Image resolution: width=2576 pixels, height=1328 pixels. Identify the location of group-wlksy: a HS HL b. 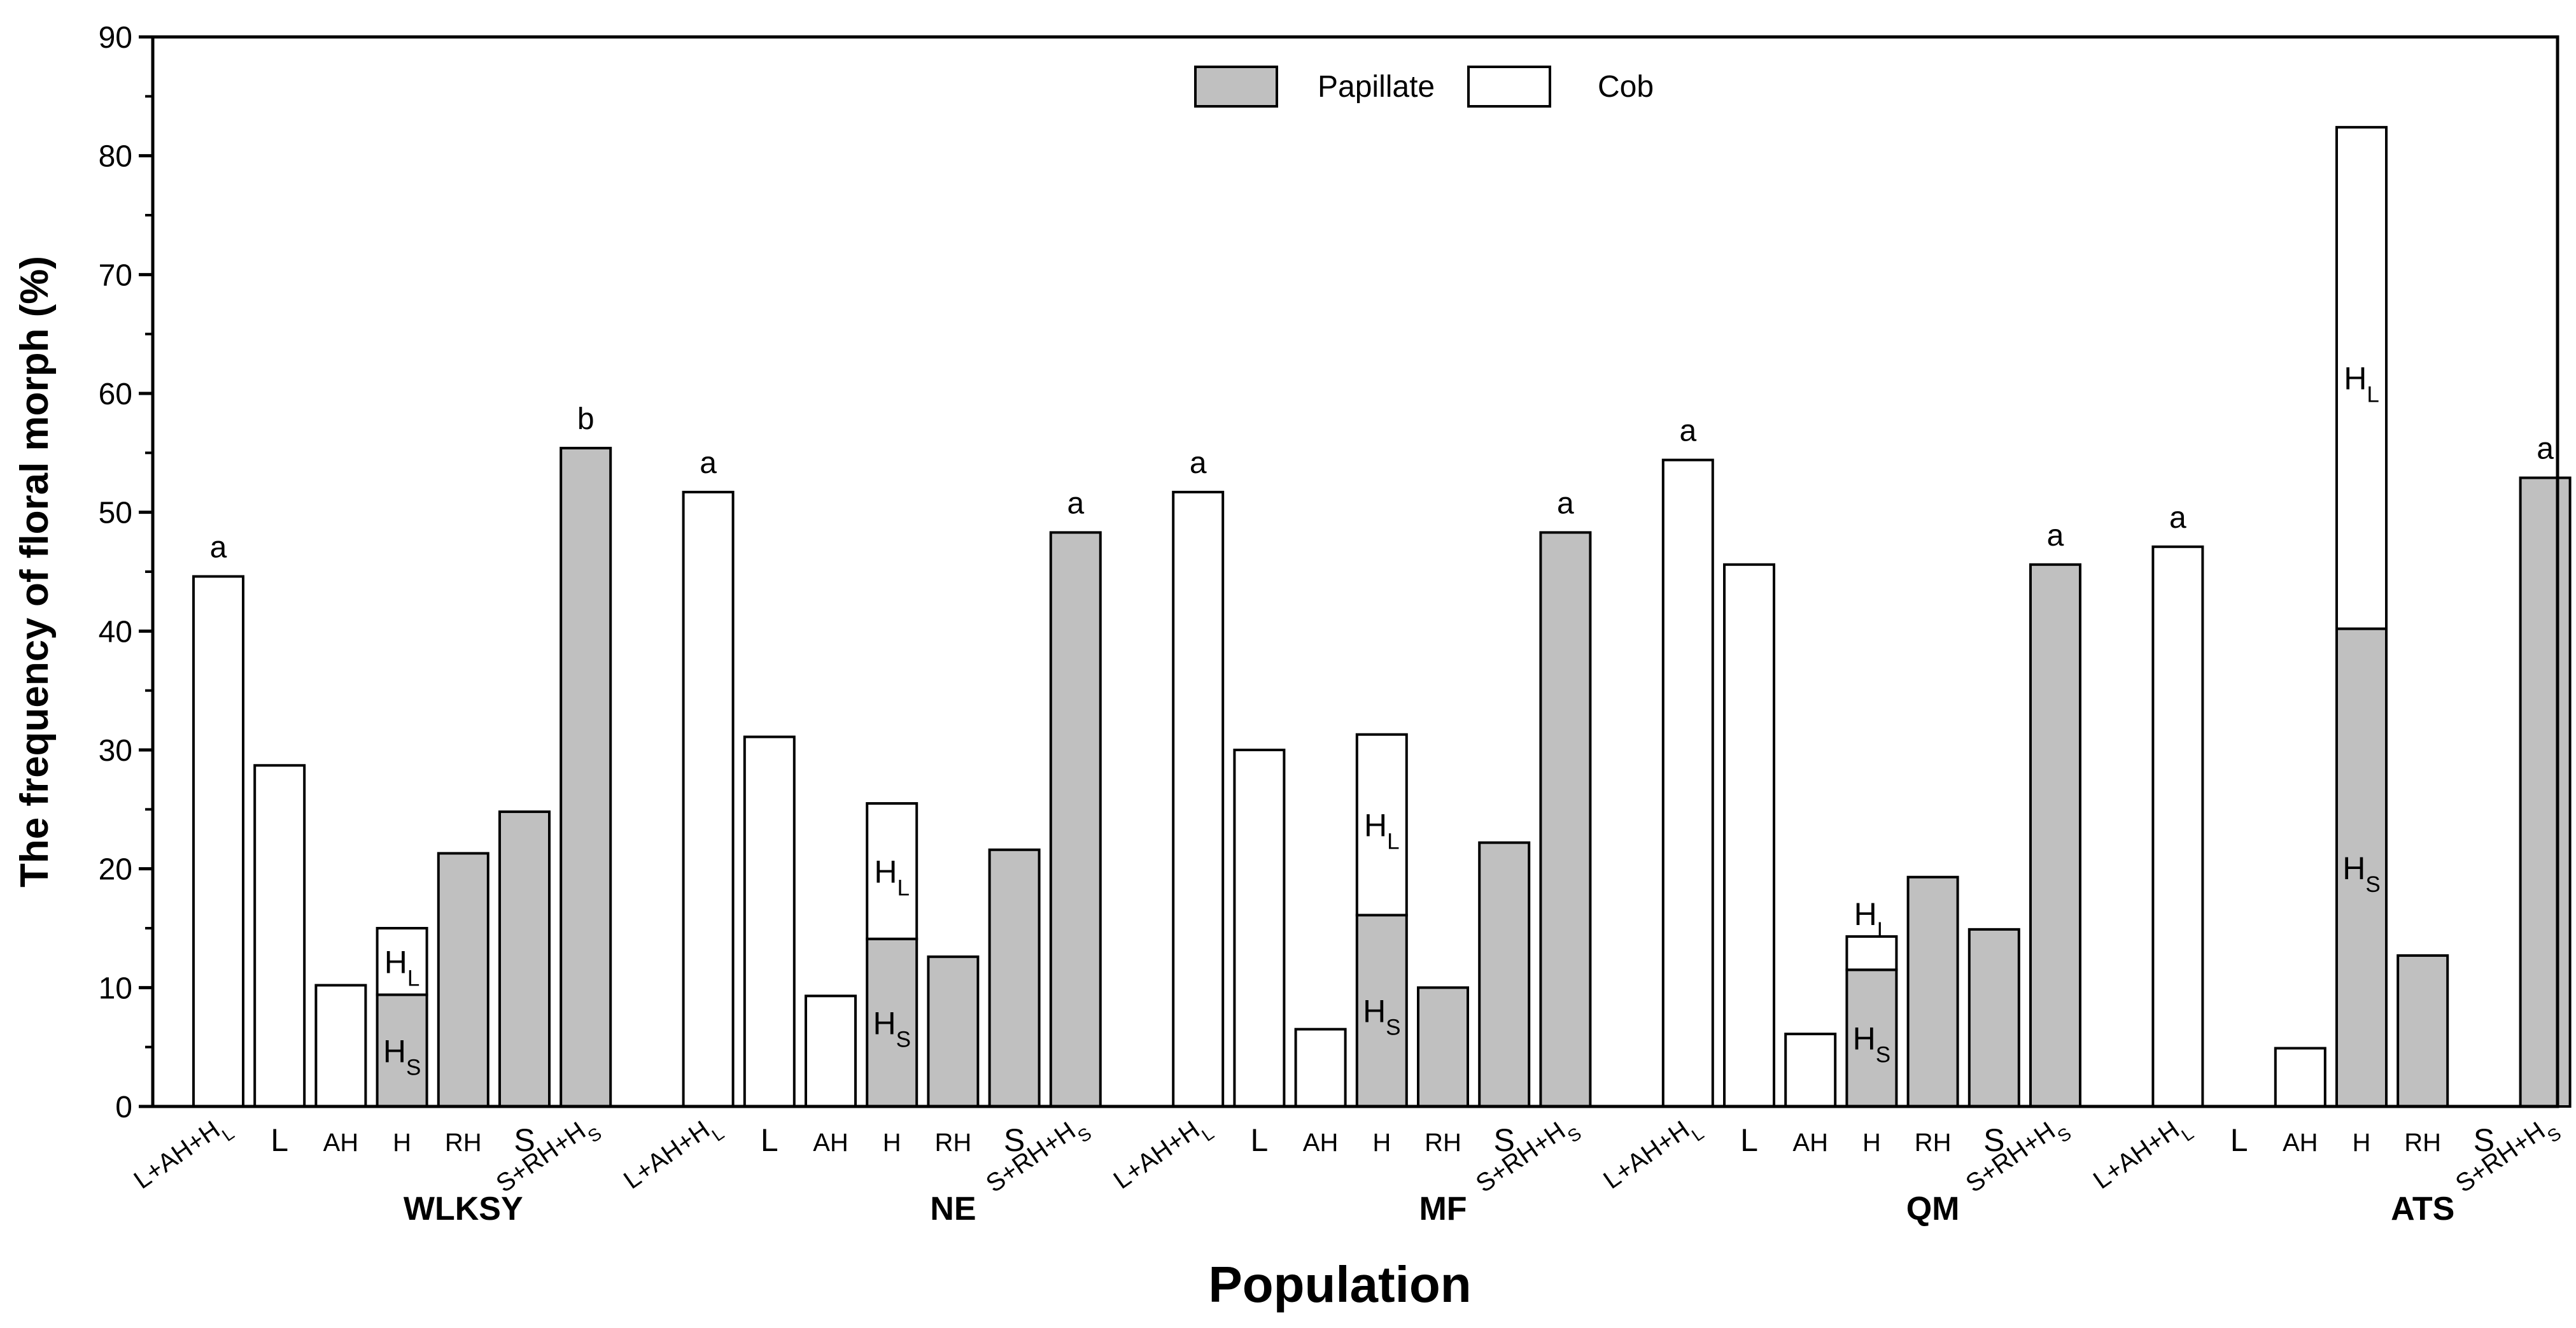
(402, 755).